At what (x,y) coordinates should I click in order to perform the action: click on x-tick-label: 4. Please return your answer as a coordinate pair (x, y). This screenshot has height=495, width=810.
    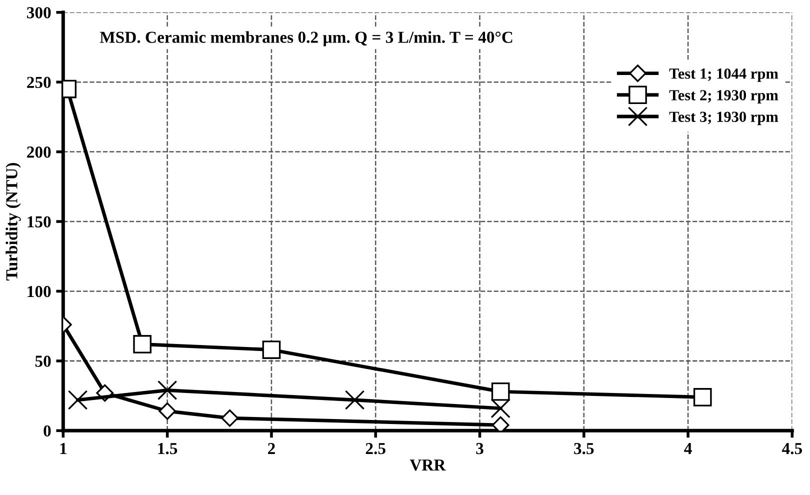
    Looking at the image, I should click on (688, 448).